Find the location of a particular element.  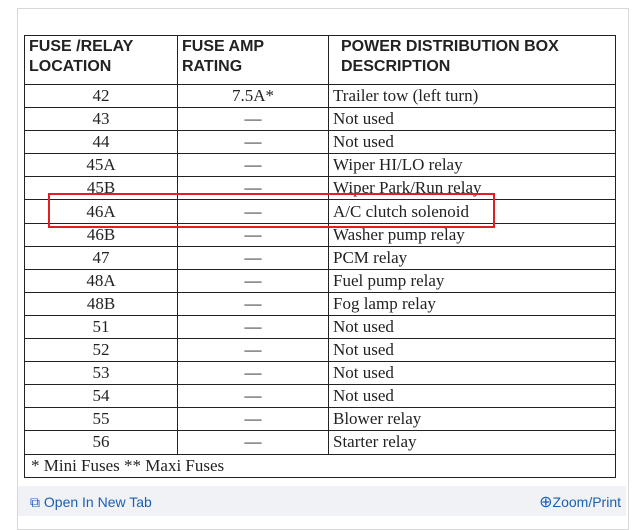

table-row: 43— Not used is located at coordinates (320, 119).